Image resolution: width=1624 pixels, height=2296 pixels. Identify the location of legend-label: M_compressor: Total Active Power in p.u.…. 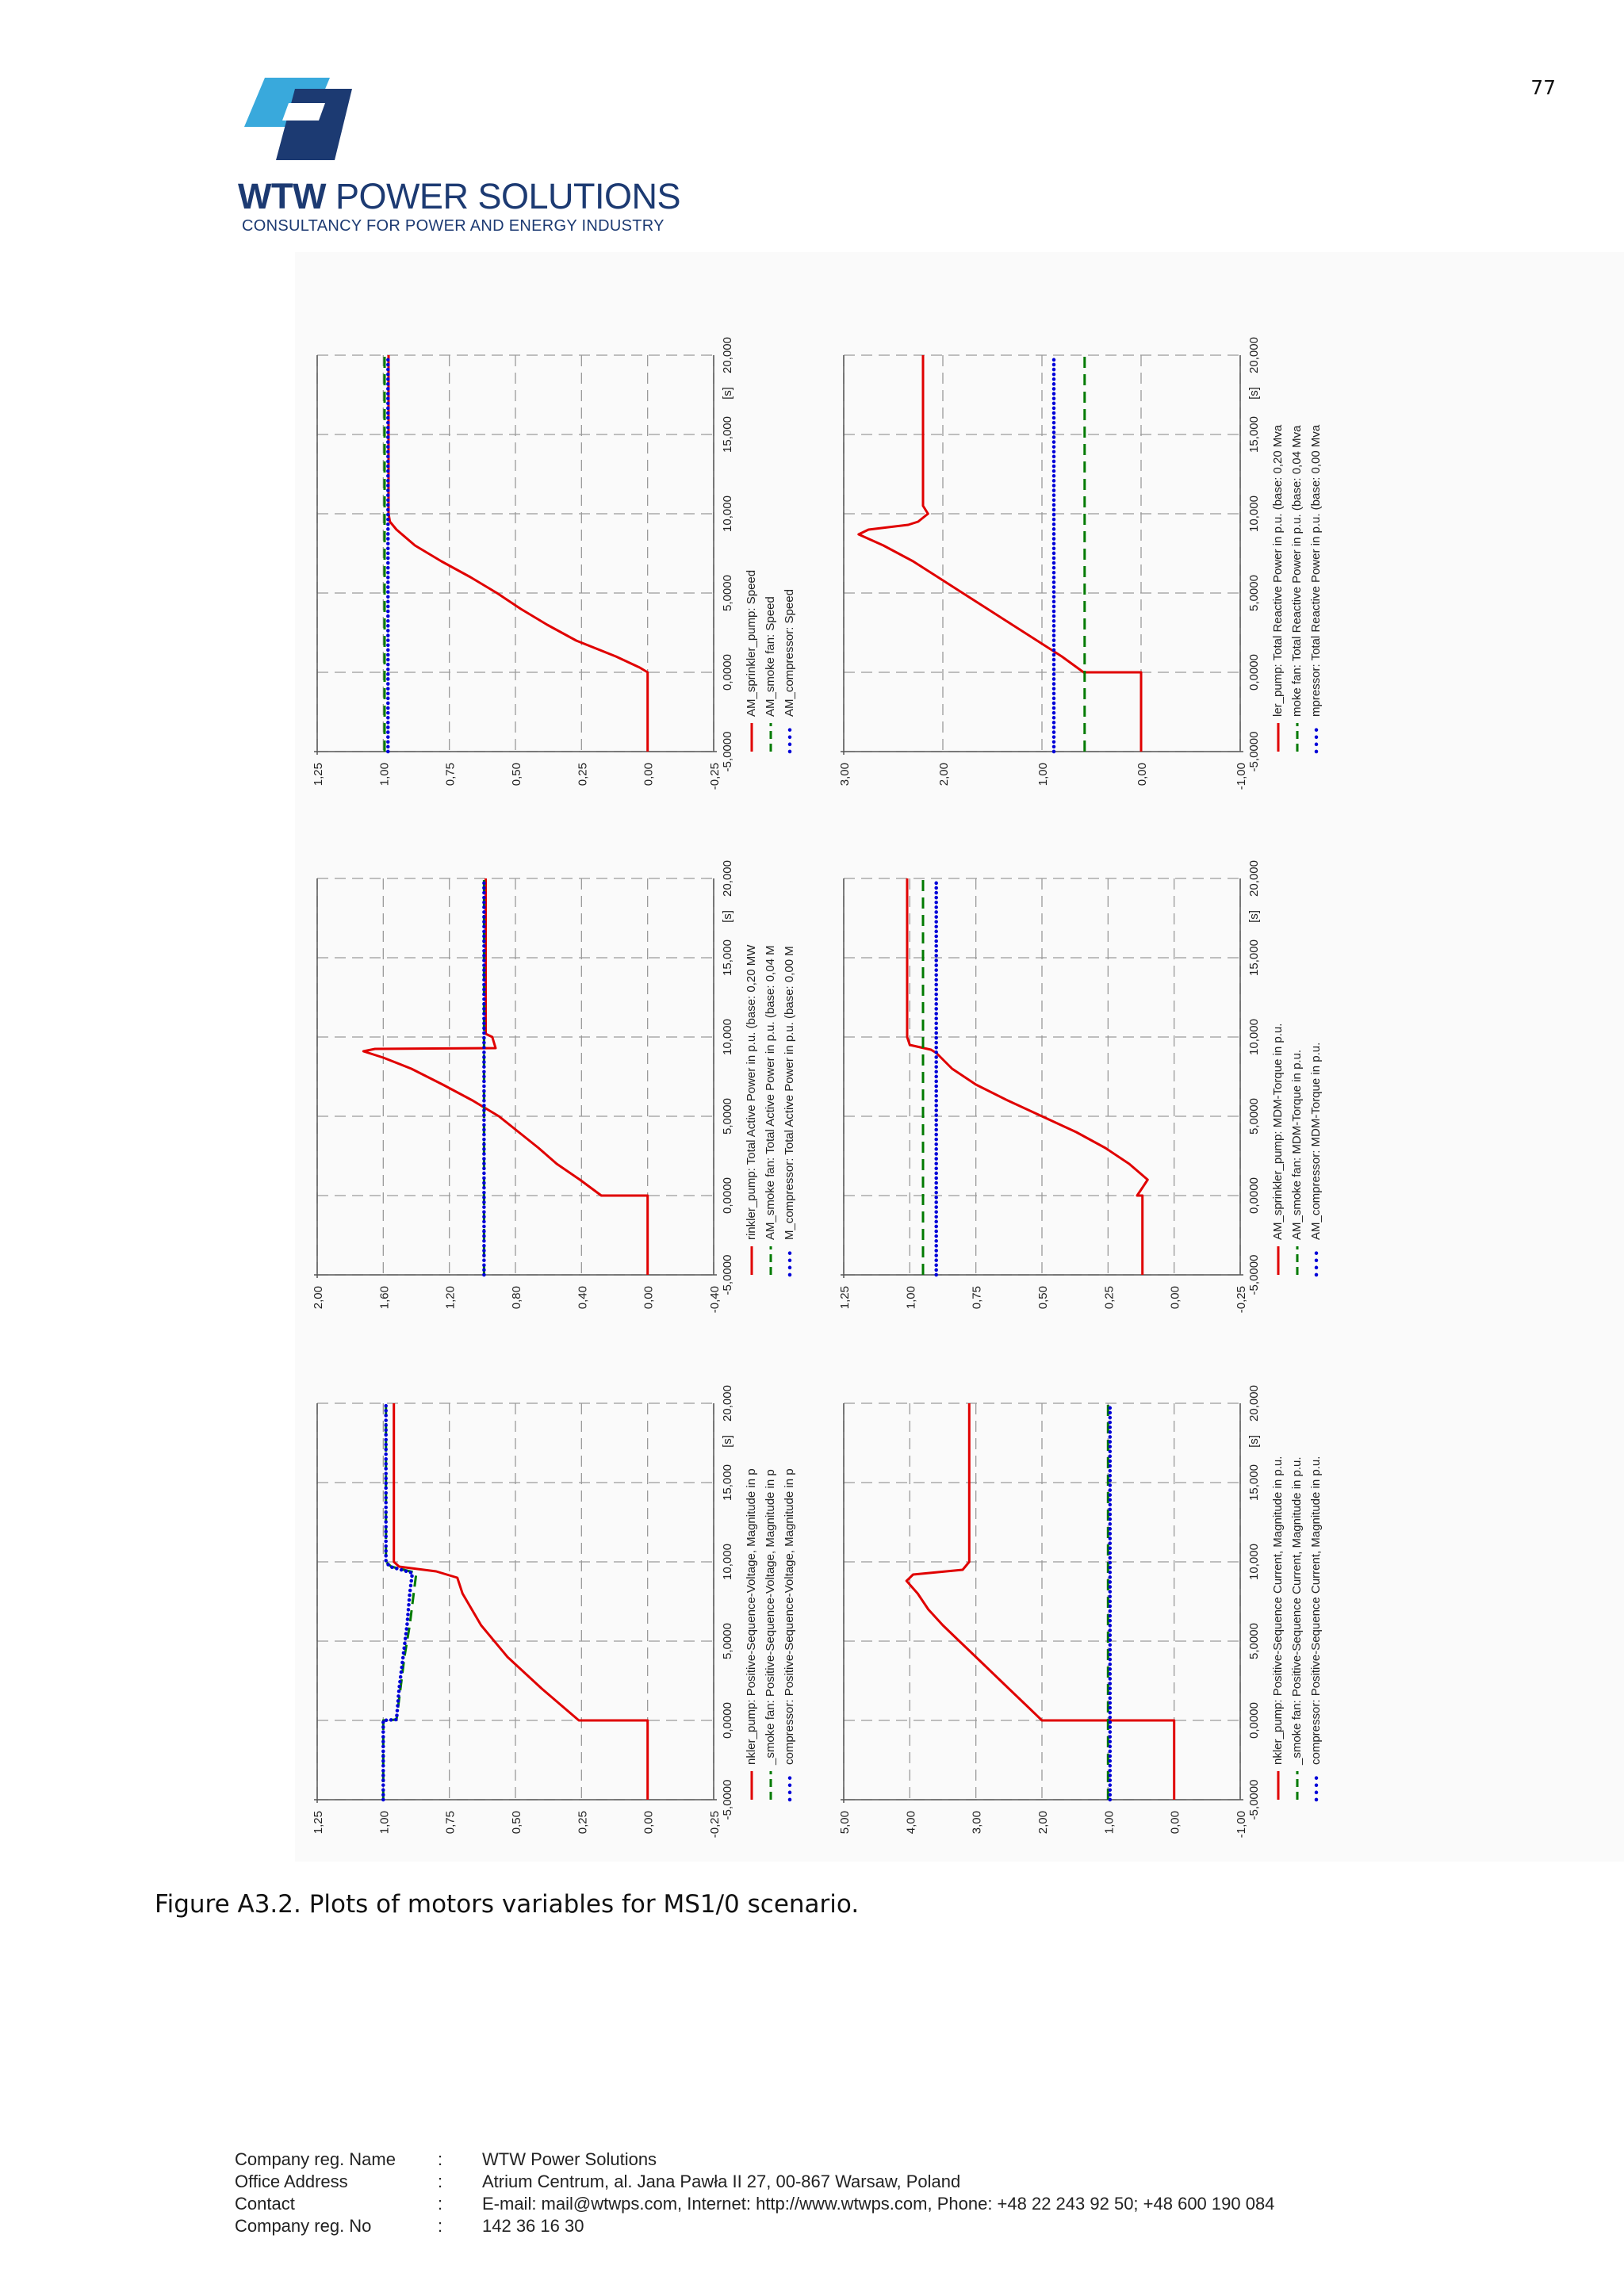
(789, 1093).